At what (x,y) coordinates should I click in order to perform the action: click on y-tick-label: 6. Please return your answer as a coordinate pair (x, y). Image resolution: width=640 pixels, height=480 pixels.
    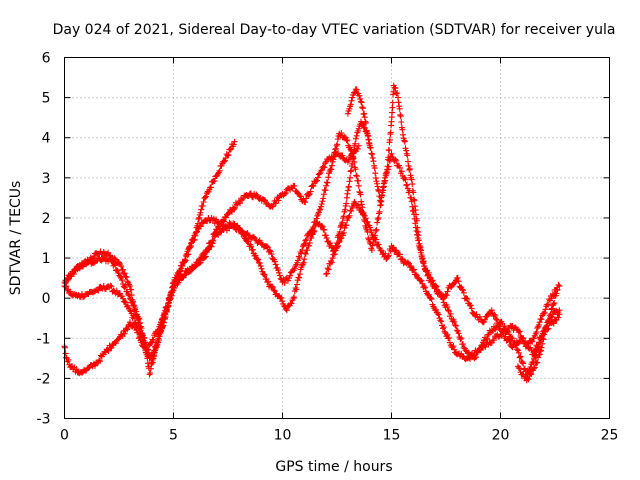
    Looking at the image, I should click on (46, 59).